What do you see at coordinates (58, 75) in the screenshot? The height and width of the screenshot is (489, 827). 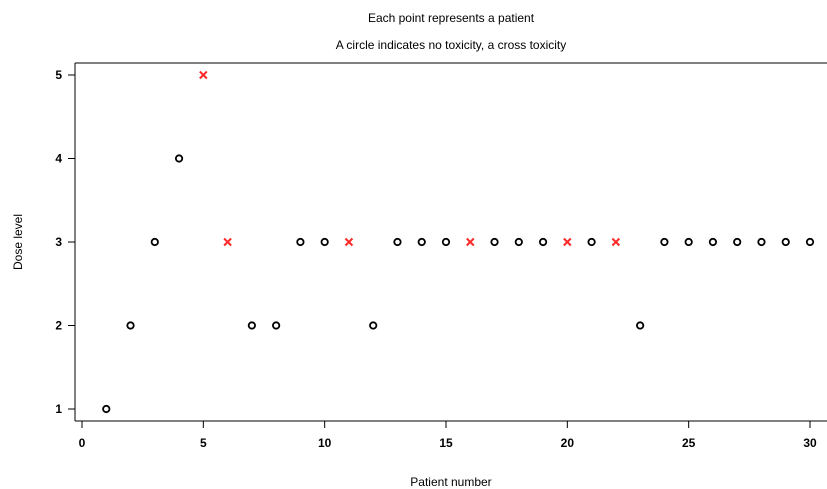 I see `y-tick-label: 5` at bounding box center [58, 75].